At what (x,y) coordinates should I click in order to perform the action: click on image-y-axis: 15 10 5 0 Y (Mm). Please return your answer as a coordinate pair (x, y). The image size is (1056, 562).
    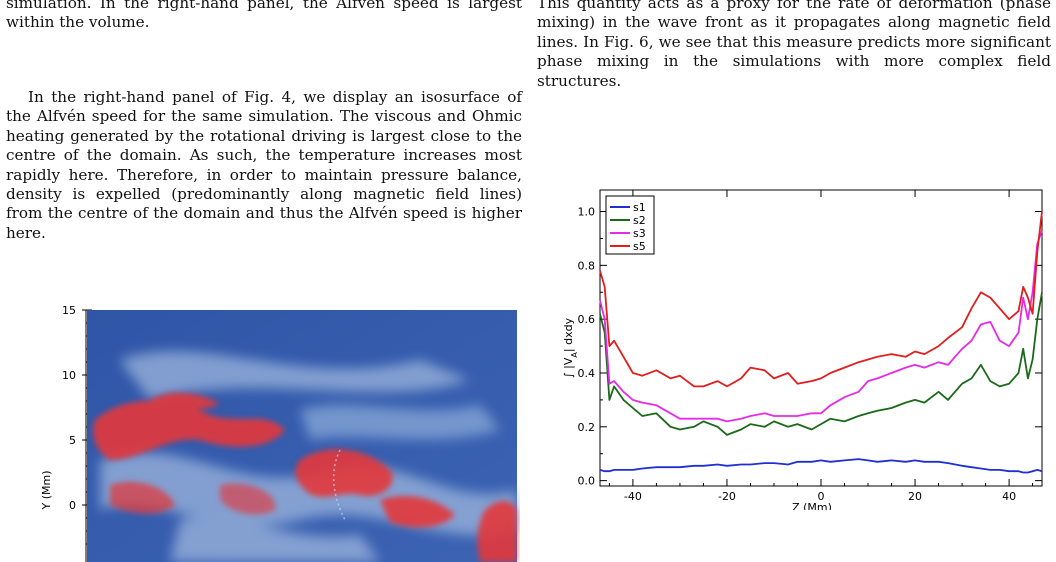
    Looking at the image, I should click on (66, 433).